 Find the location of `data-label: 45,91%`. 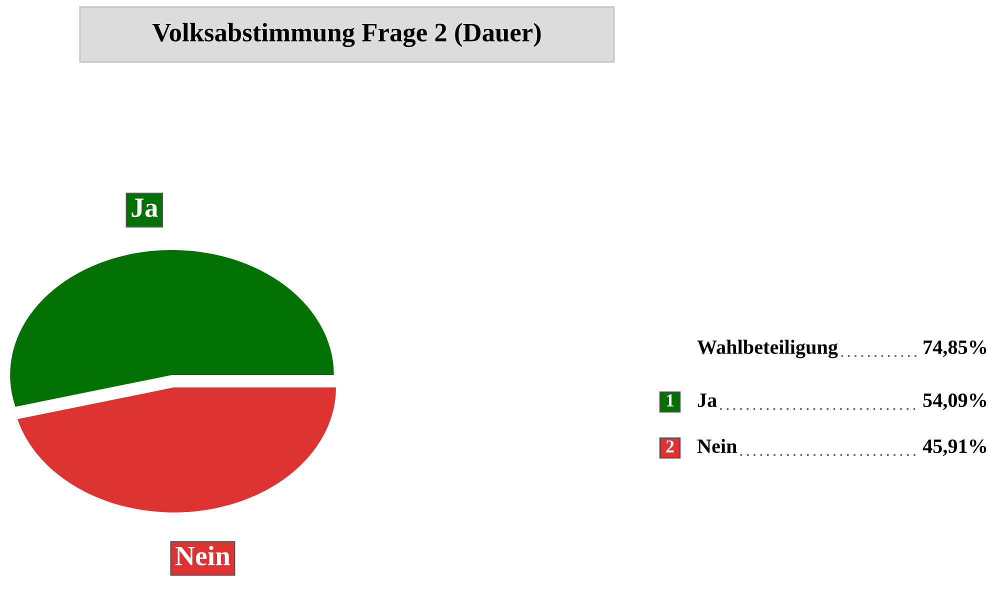

data-label: 45,91% is located at coordinates (954, 447).